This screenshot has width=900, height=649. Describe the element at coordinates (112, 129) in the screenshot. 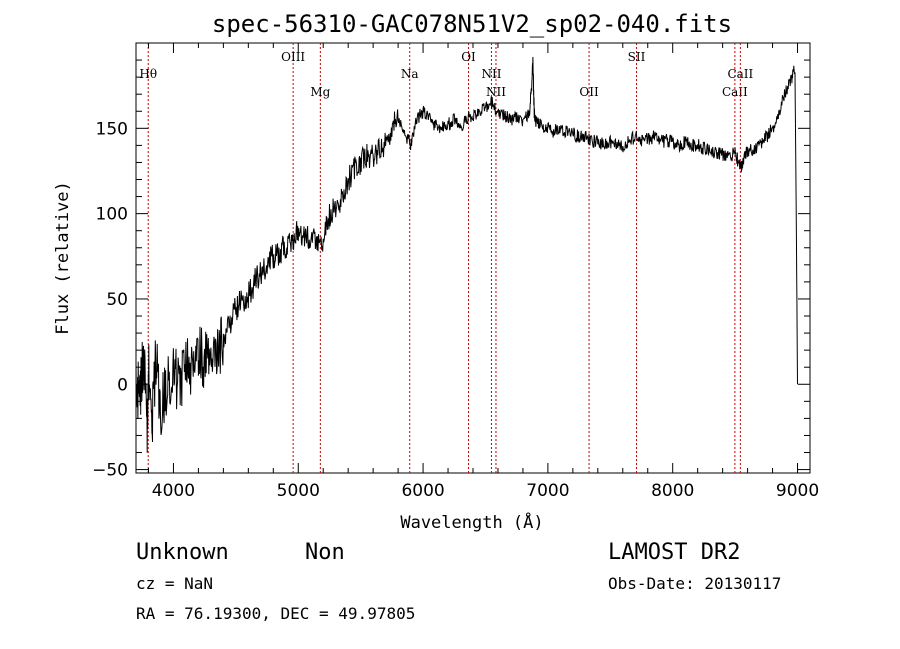

I see `y-tick-label: 150` at that location.